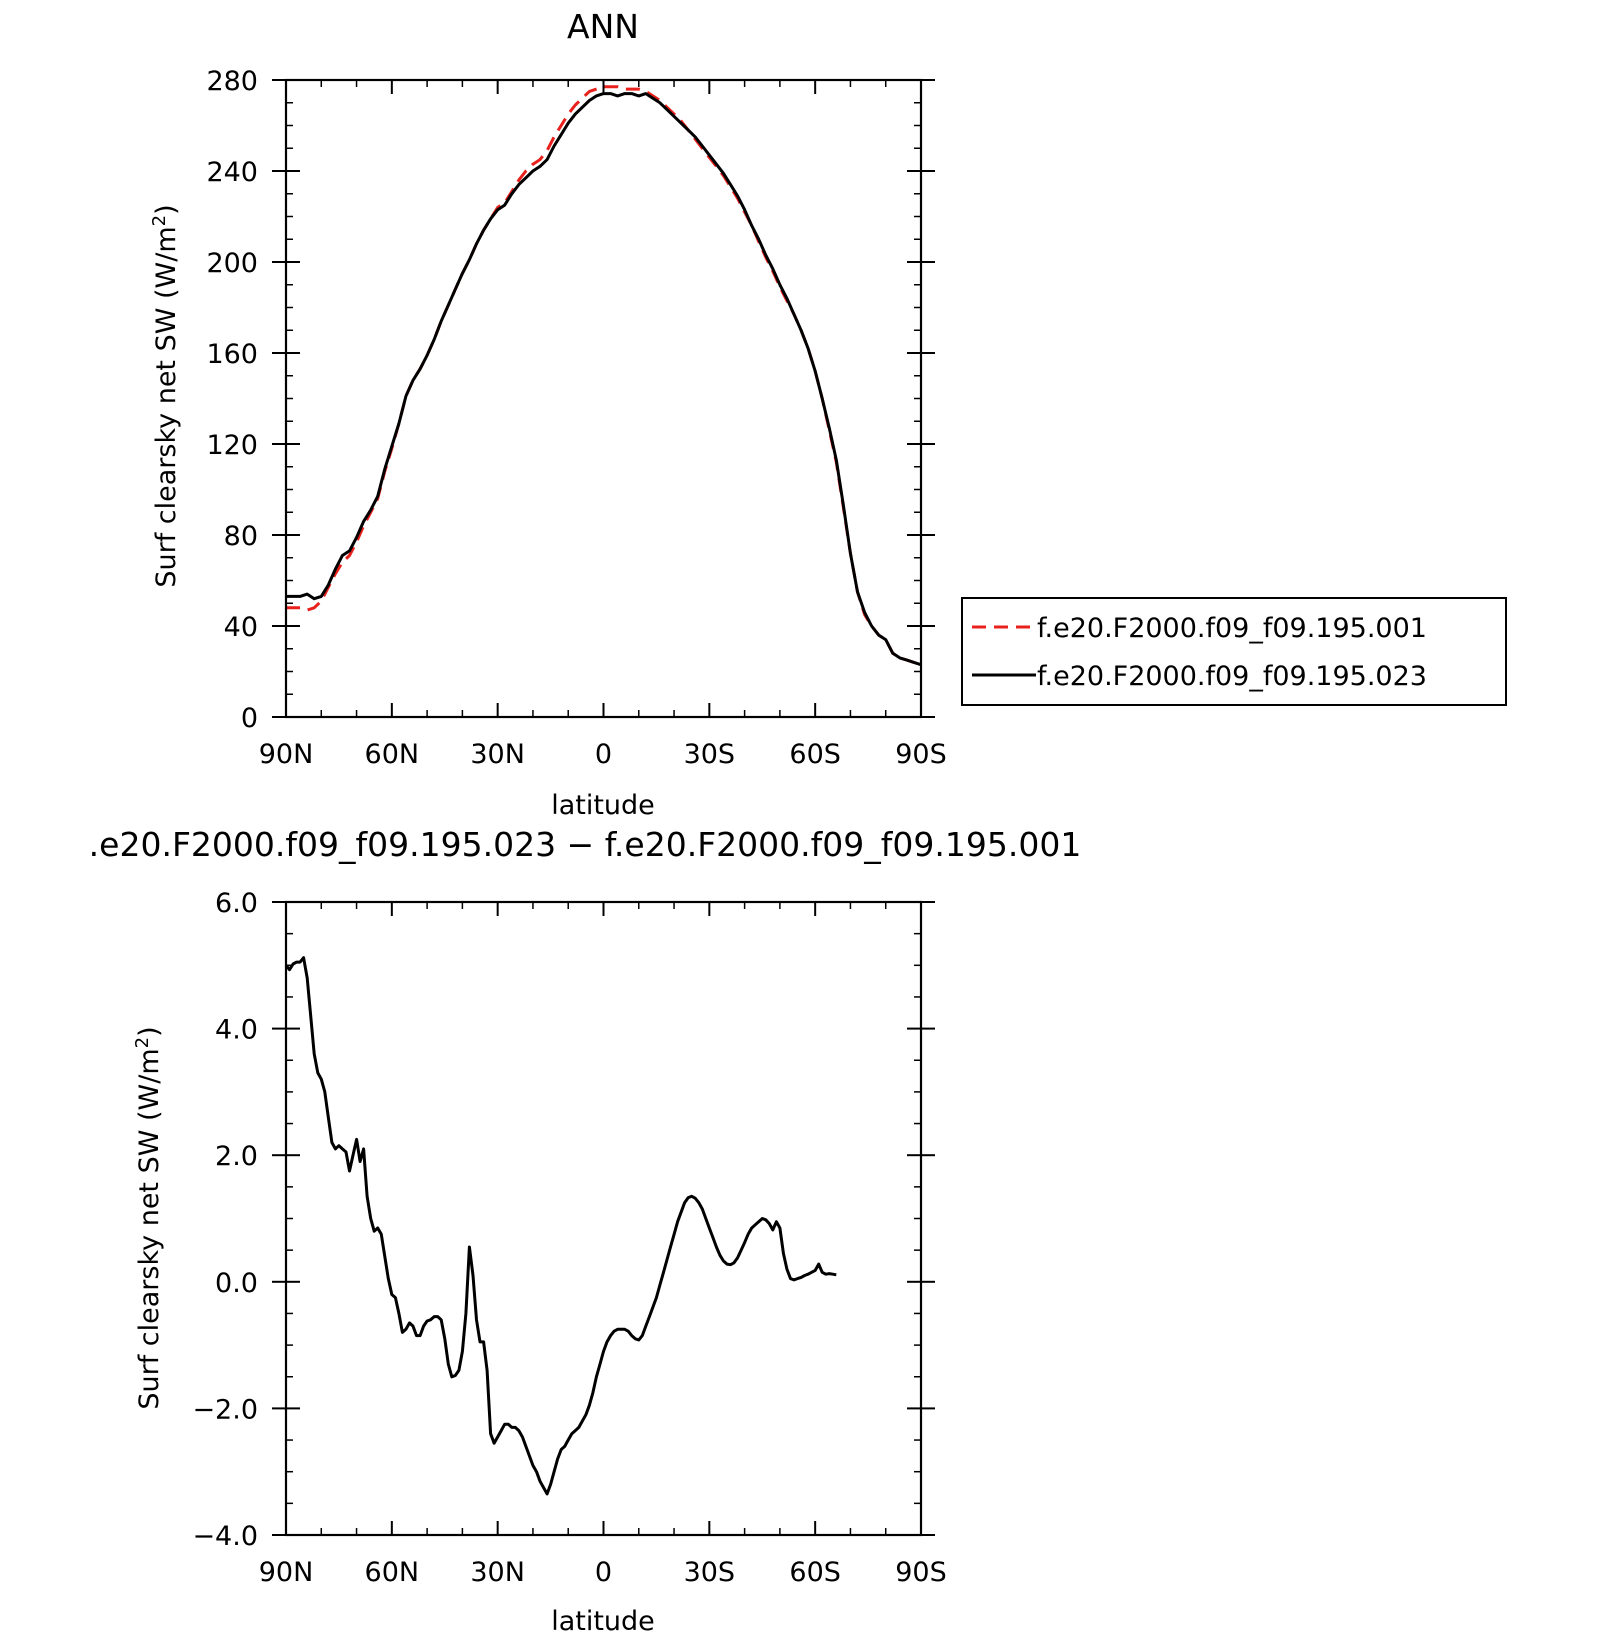 This screenshot has width=1599, height=1635. Describe the element at coordinates (921, 754) in the screenshot. I see `top-x-tick-label: 90S` at that location.